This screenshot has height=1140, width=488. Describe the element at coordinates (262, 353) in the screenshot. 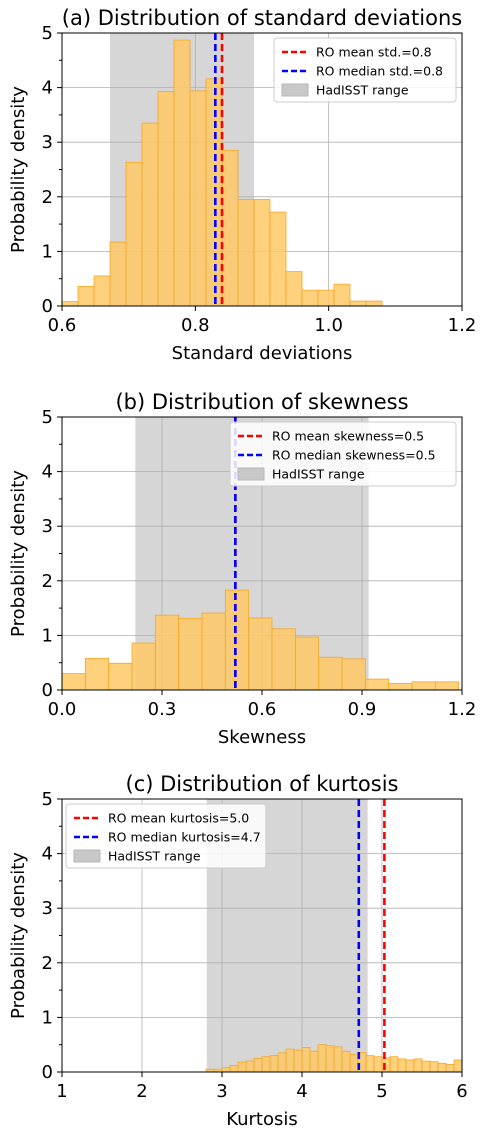

I see `x-axis-label: Standard deviations` at that location.